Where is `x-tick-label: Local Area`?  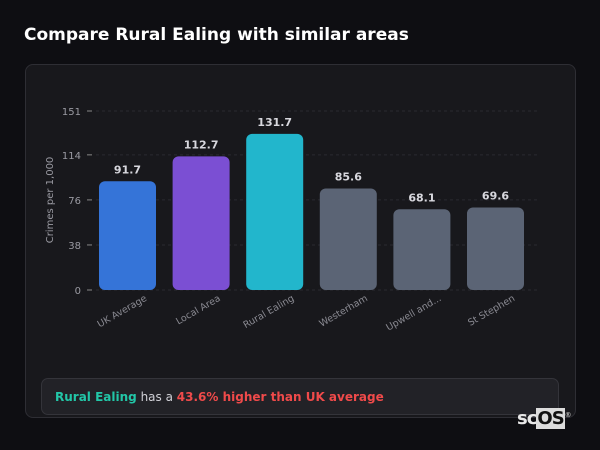 x-tick-label: Local Area is located at coordinates (198, 310).